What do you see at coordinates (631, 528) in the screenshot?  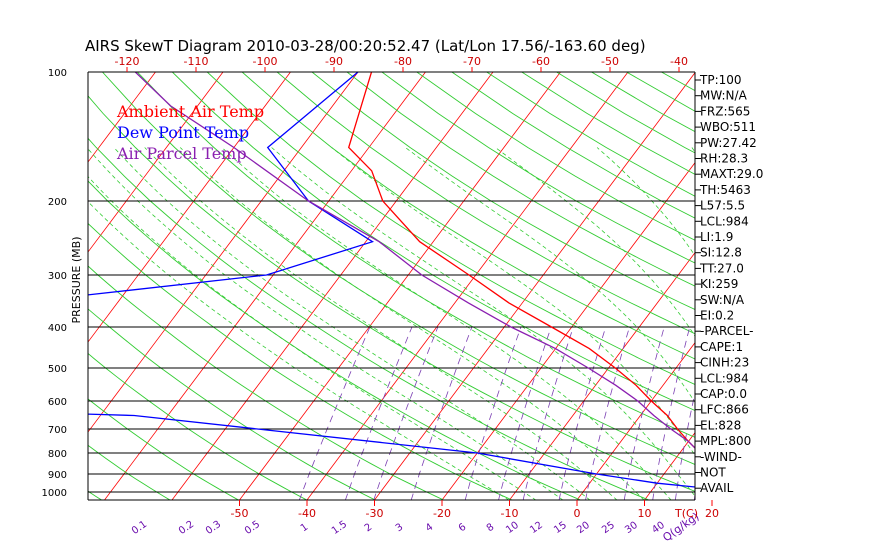 I see `mixing-ratio-label: 30` at bounding box center [631, 528].